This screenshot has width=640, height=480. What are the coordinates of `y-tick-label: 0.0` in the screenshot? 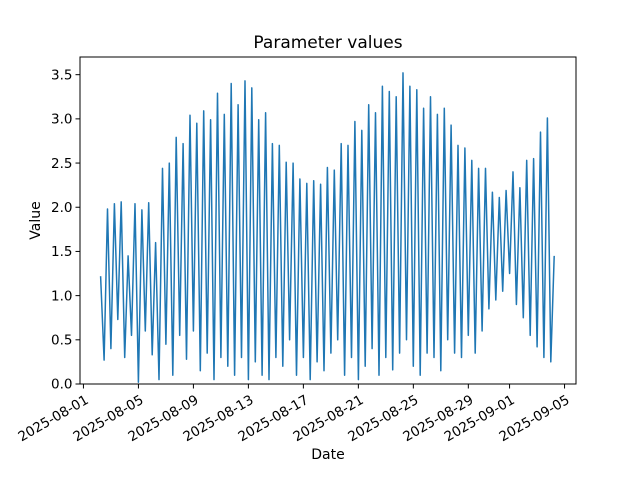 It's located at (61, 385).